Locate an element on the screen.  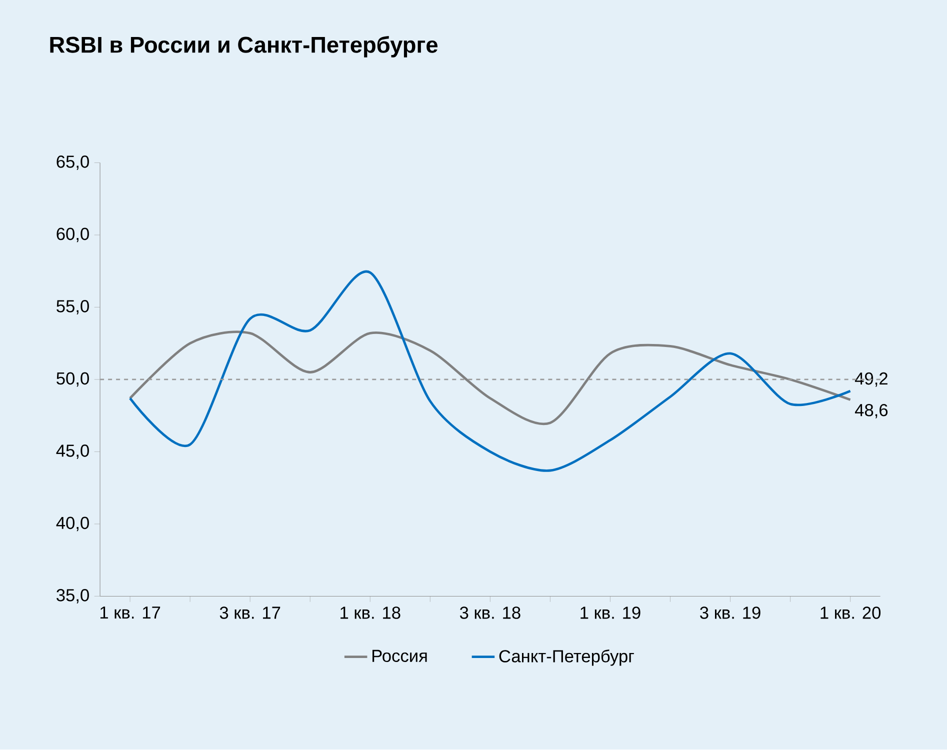
y-tick-label: 35,0 is located at coordinates (72, 596).